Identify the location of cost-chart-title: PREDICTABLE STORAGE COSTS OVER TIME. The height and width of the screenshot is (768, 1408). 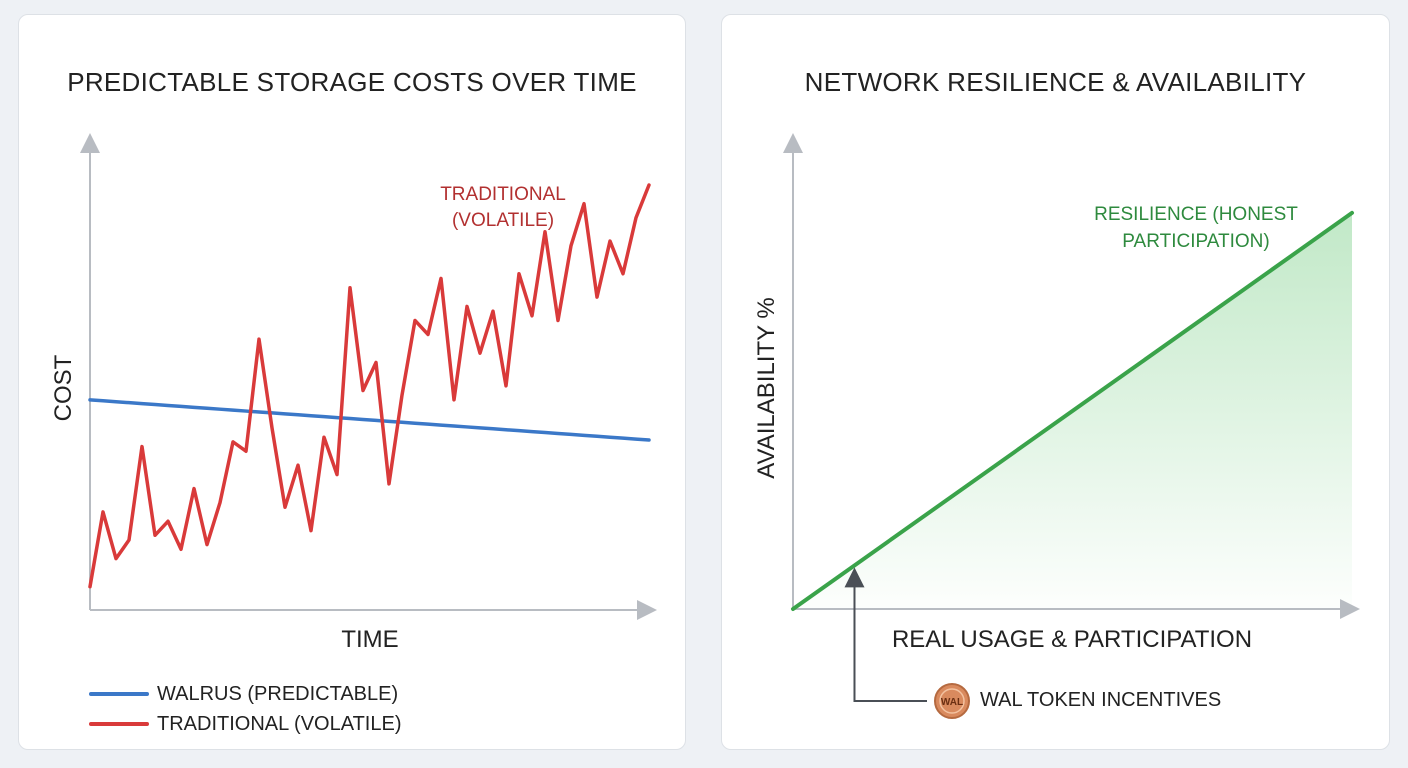
(352, 82).